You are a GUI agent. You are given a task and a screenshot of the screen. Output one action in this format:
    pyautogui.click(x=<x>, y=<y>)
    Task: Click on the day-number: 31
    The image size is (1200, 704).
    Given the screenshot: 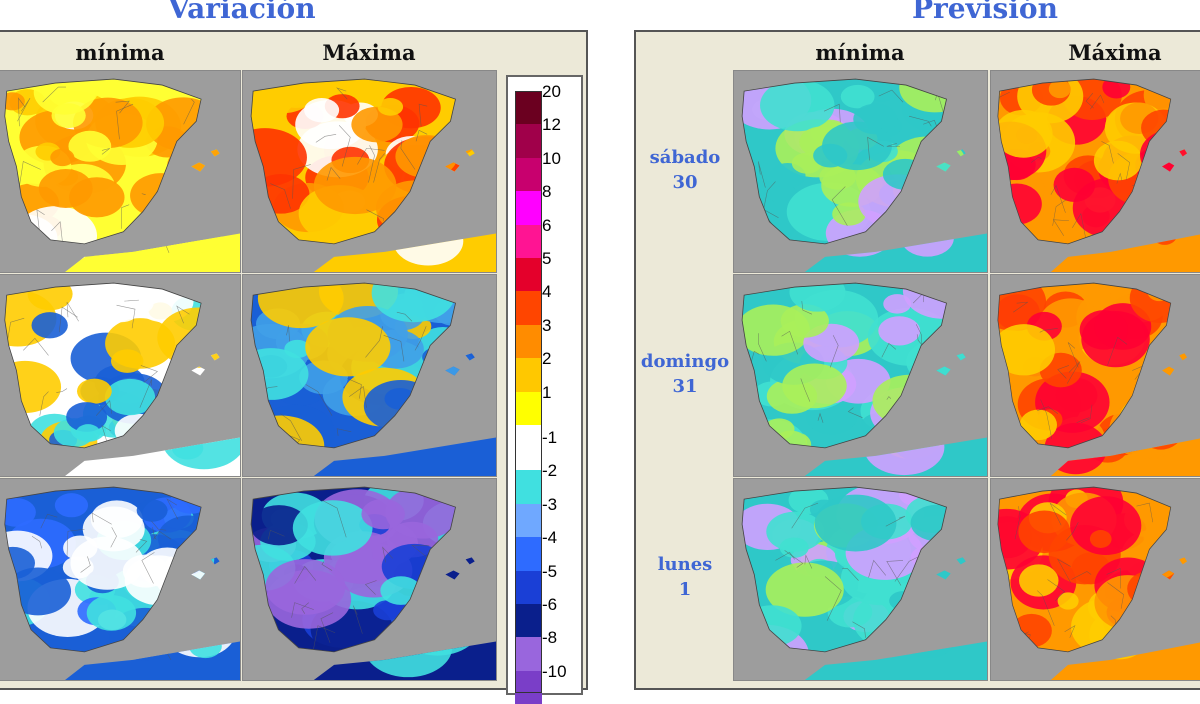 What is the action you would take?
    pyautogui.click(x=685, y=386)
    